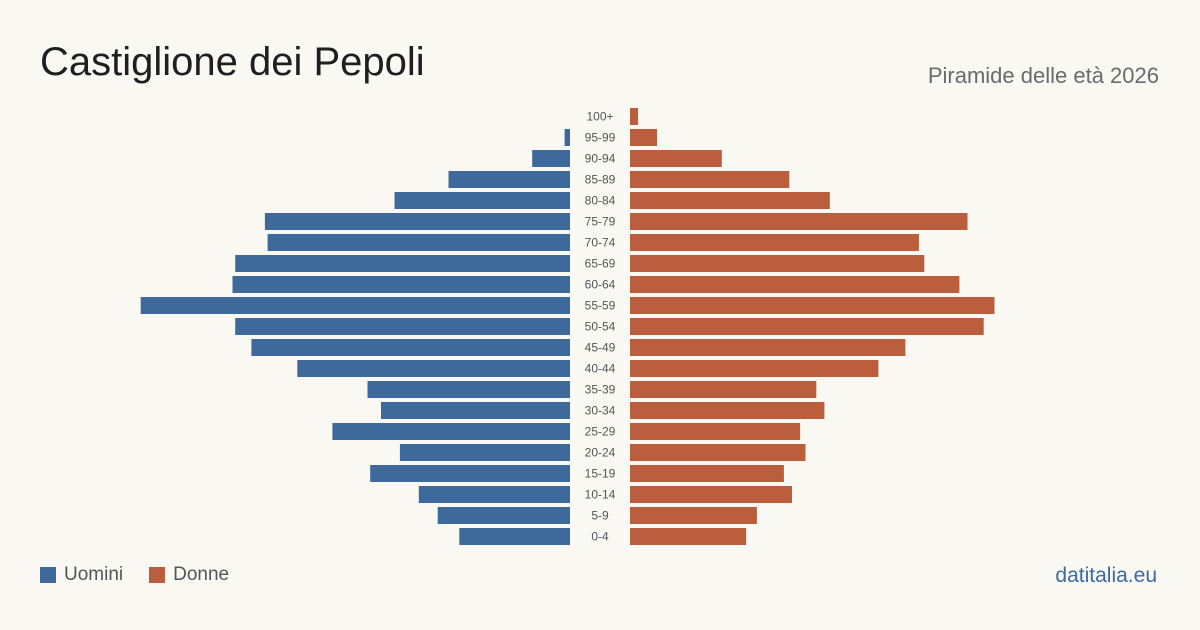 The image size is (1200, 630). I want to click on age-label-50-54: 50-54, so click(600, 327).